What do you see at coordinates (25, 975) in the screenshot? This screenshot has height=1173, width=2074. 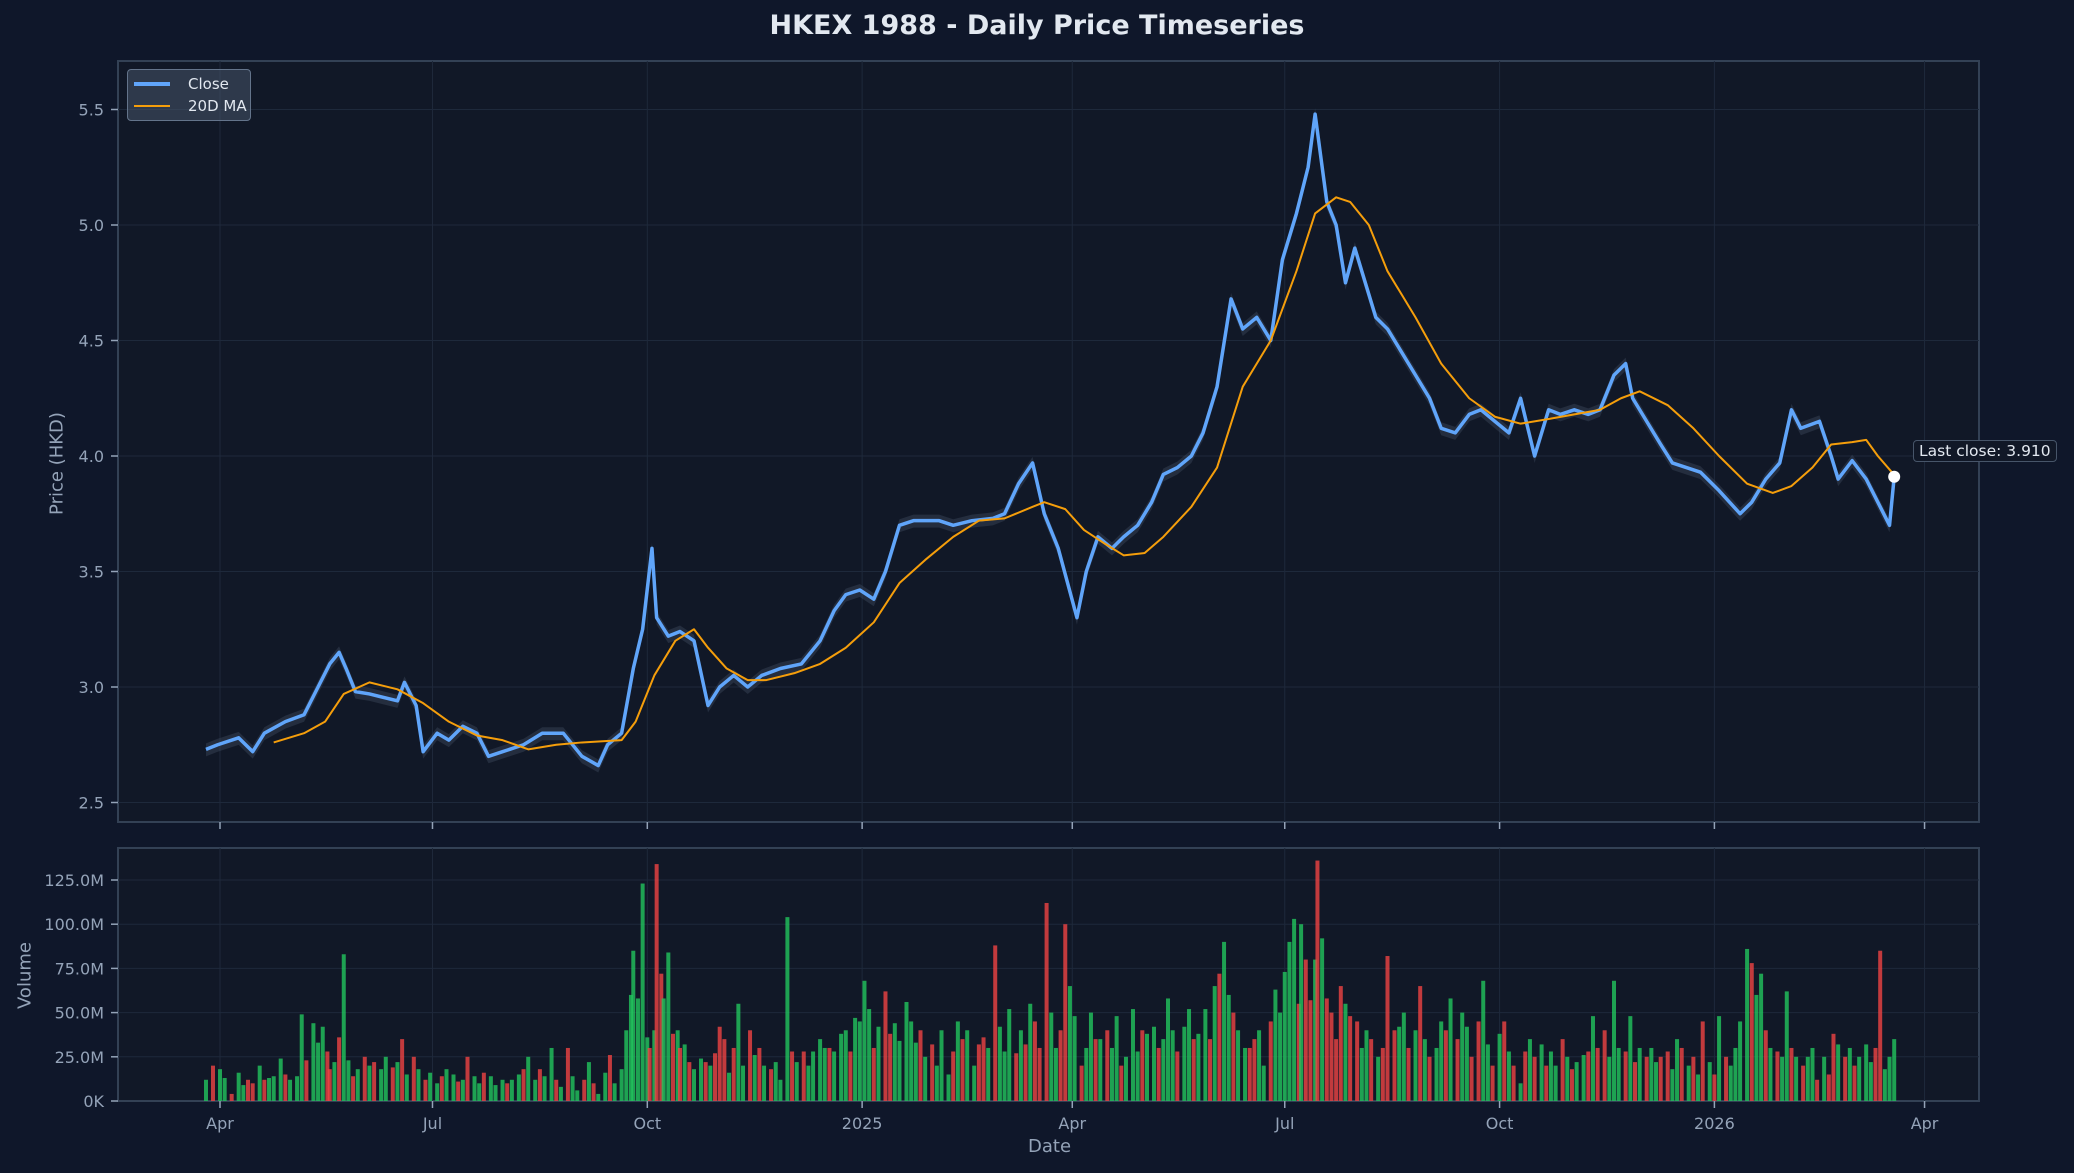 I see `volume-axis-label: Volume` at bounding box center [25, 975].